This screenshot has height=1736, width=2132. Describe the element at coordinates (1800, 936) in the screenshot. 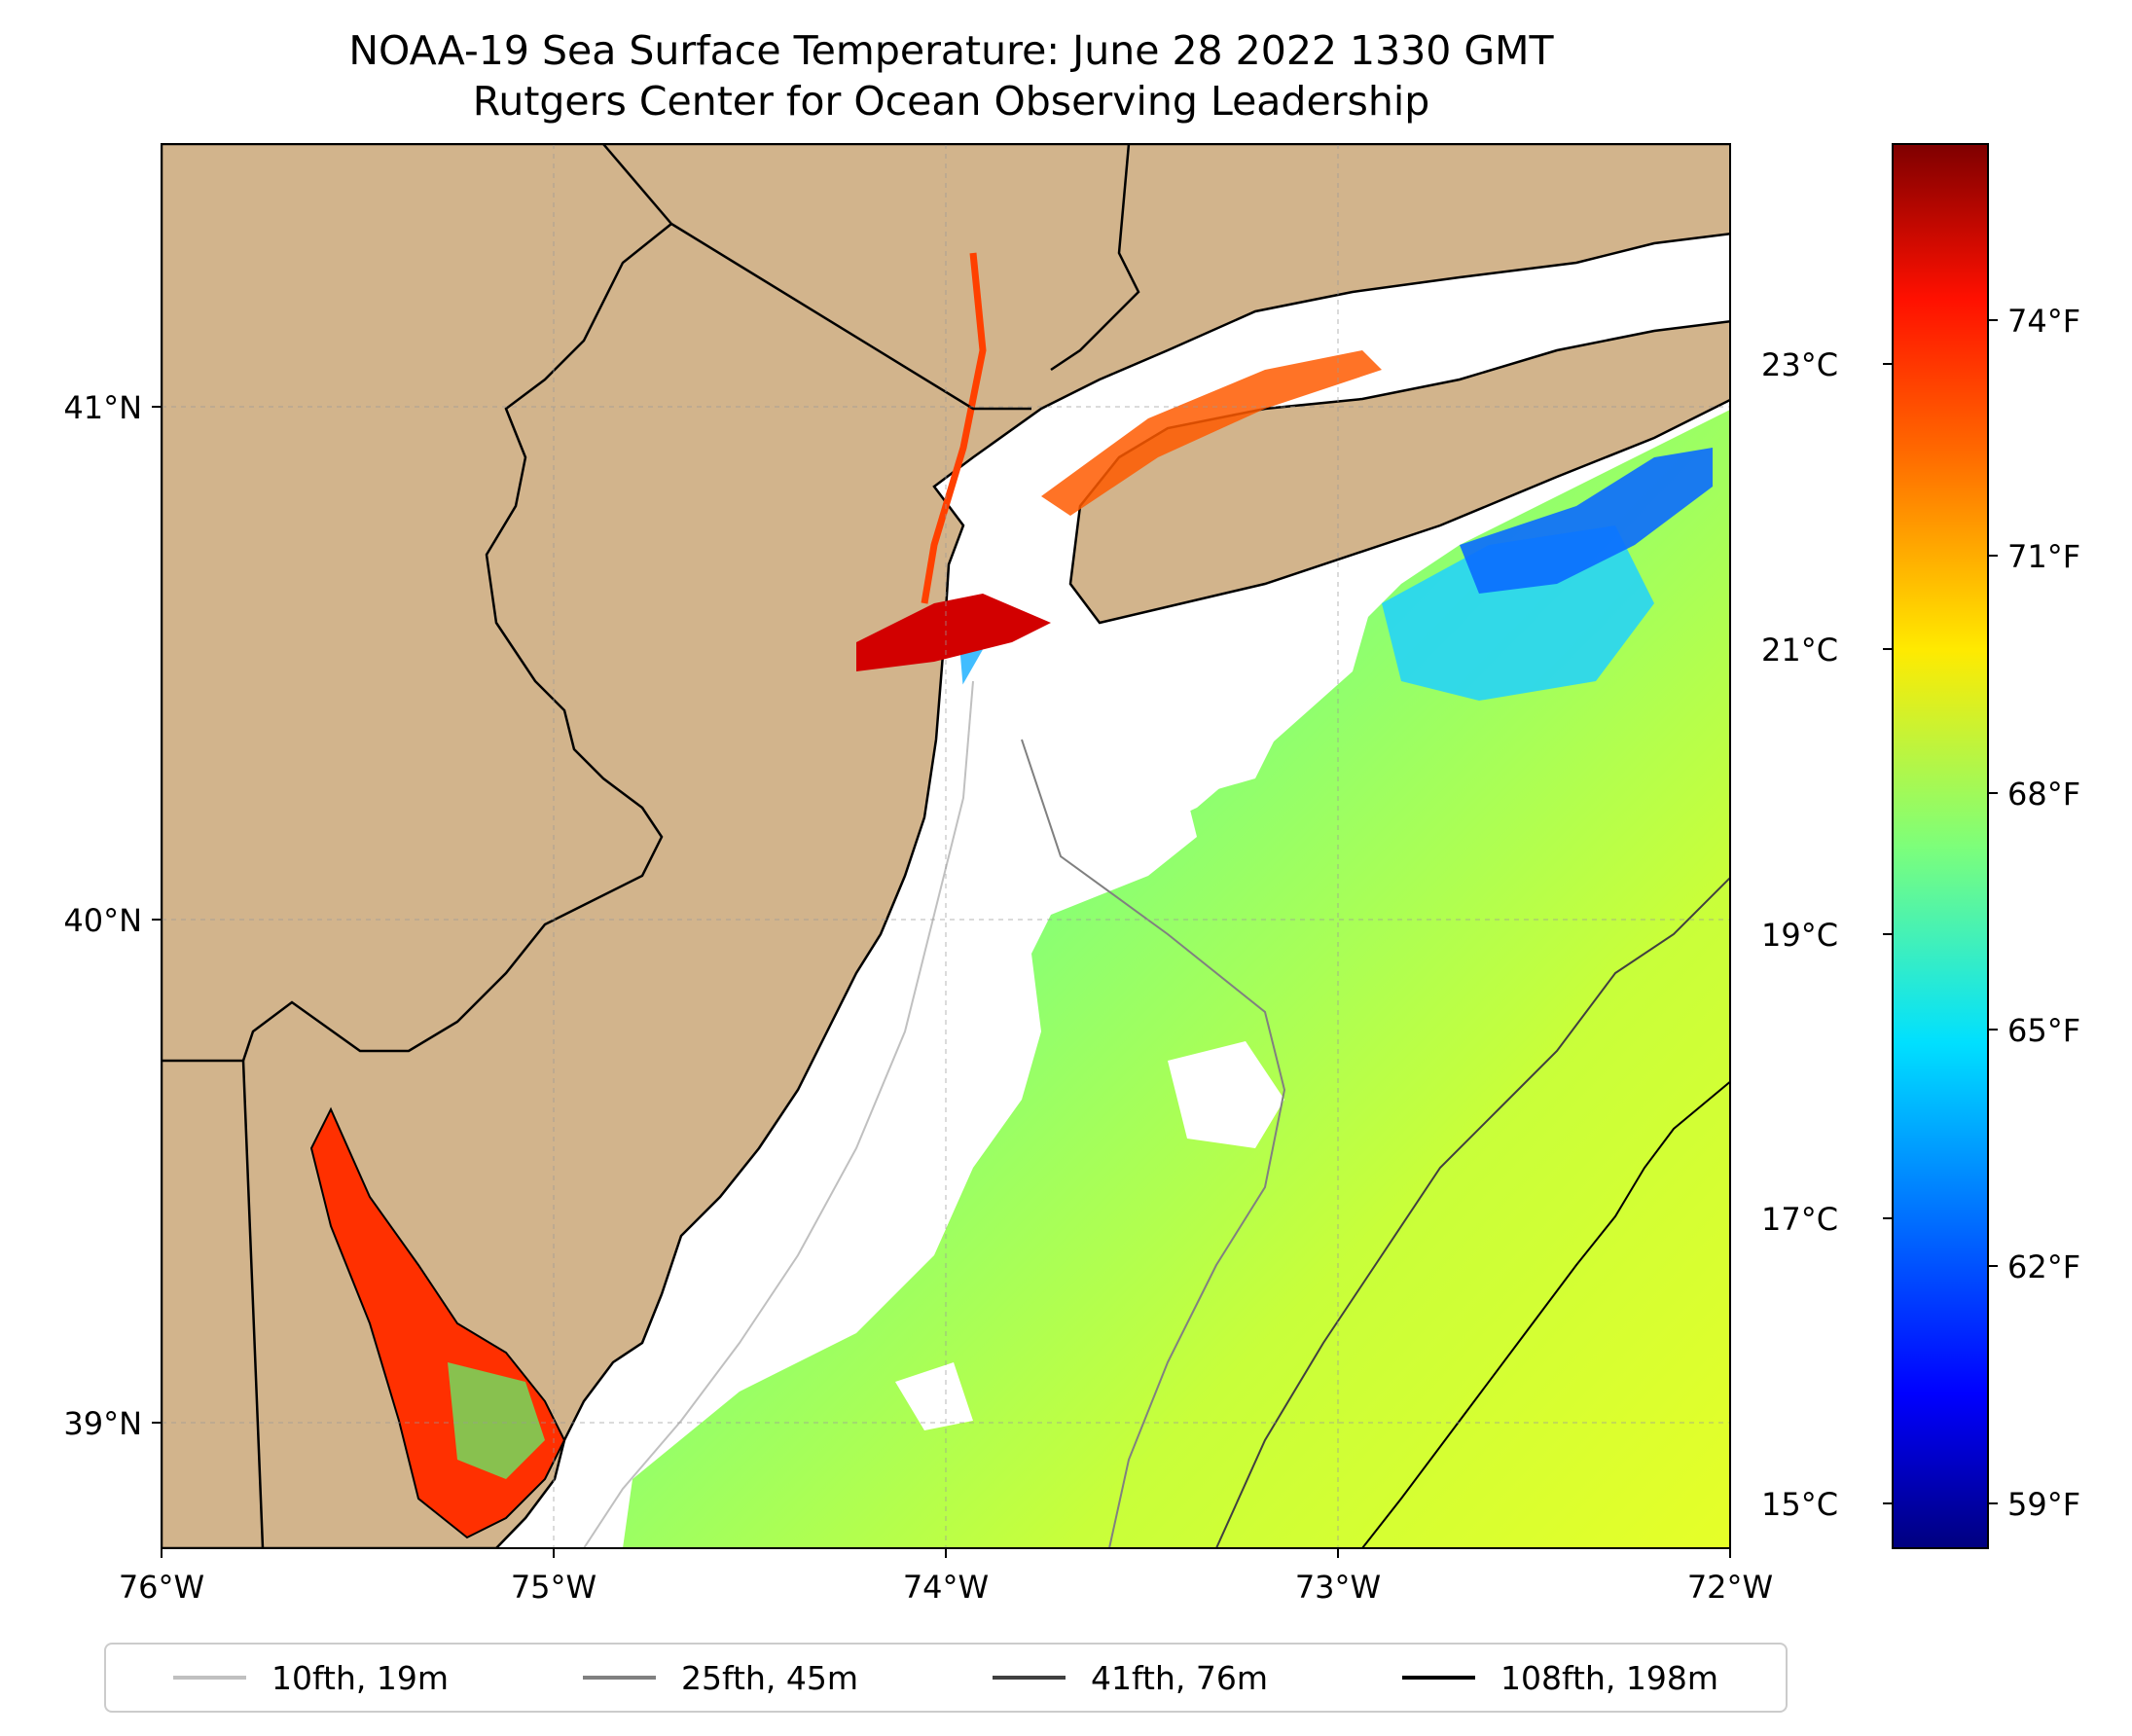

I see `colorbar-celsius-label: 19°C` at that location.